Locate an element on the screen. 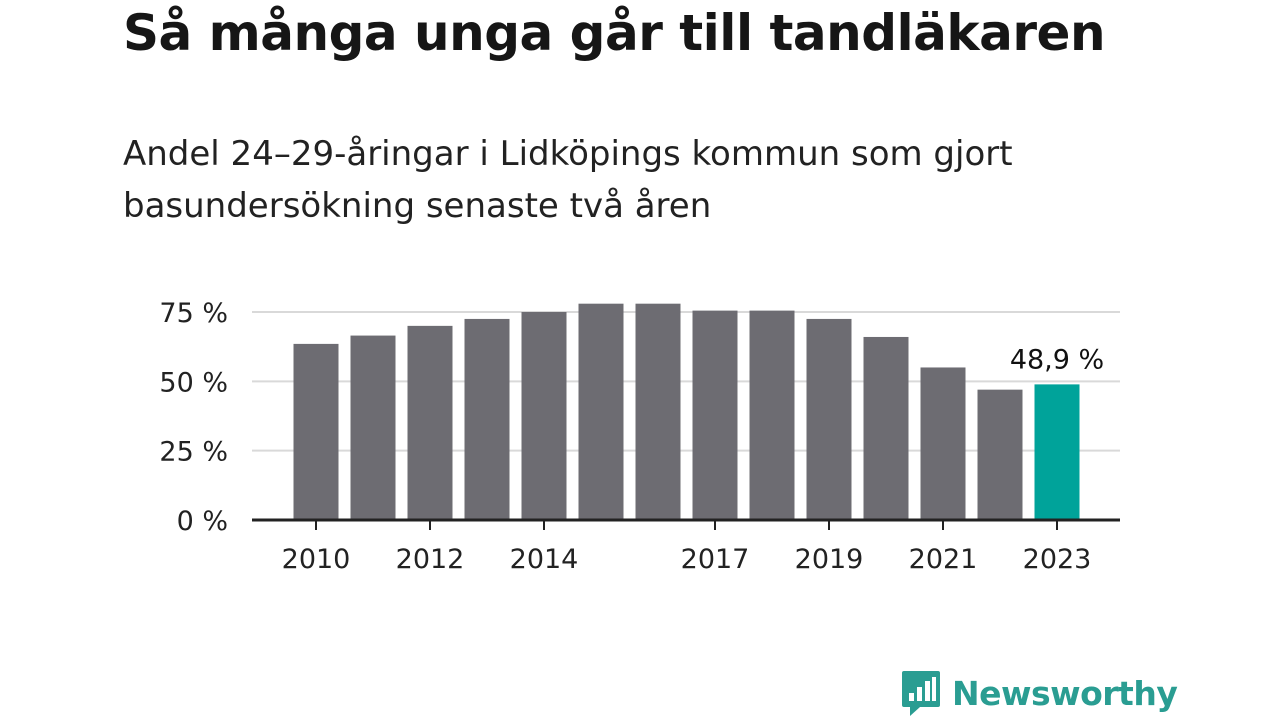  bar-2018 is located at coordinates (772, 415).